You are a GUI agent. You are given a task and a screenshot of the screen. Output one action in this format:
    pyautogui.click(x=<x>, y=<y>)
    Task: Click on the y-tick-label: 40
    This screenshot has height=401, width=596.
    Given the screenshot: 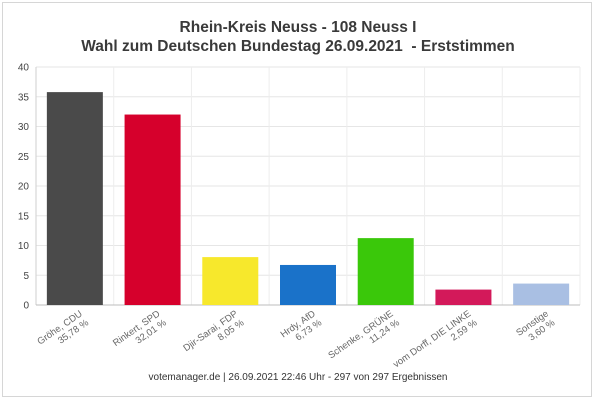 What is the action you would take?
    pyautogui.click(x=24, y=68)
    